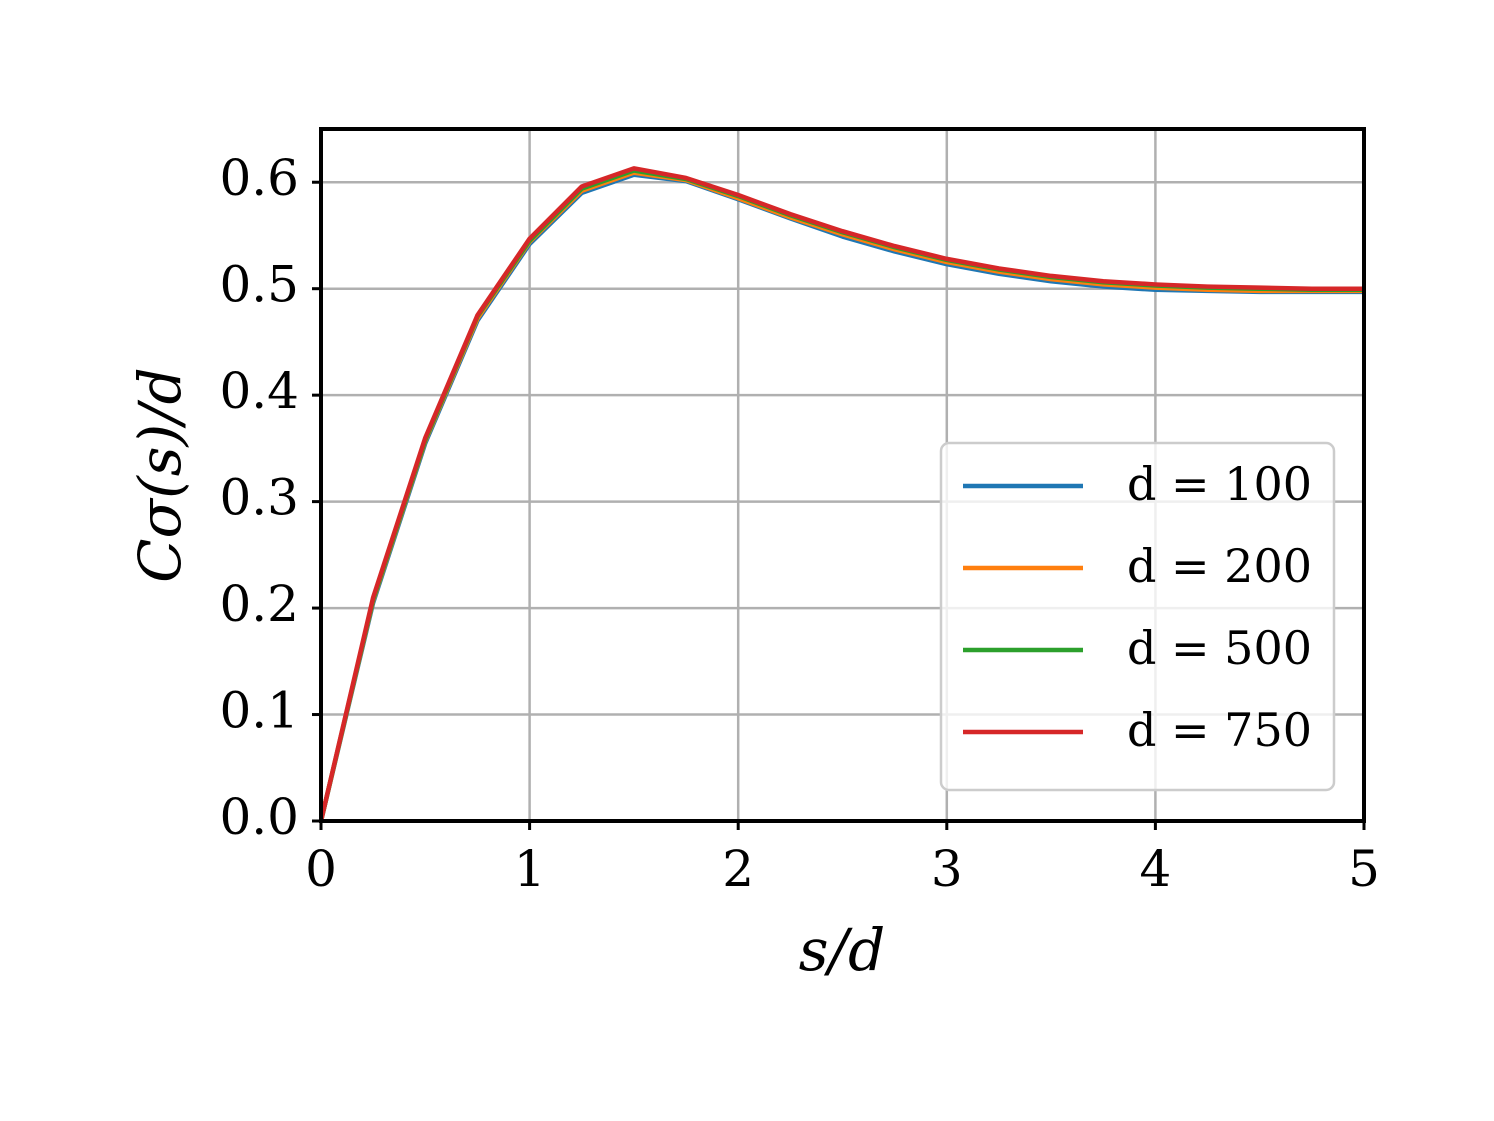 The height and width of the screenshot is (1121, 1494). Describe the element at coordinates (1219, 484) in the screenshot. I see `legend-label: d = 100` at that location.